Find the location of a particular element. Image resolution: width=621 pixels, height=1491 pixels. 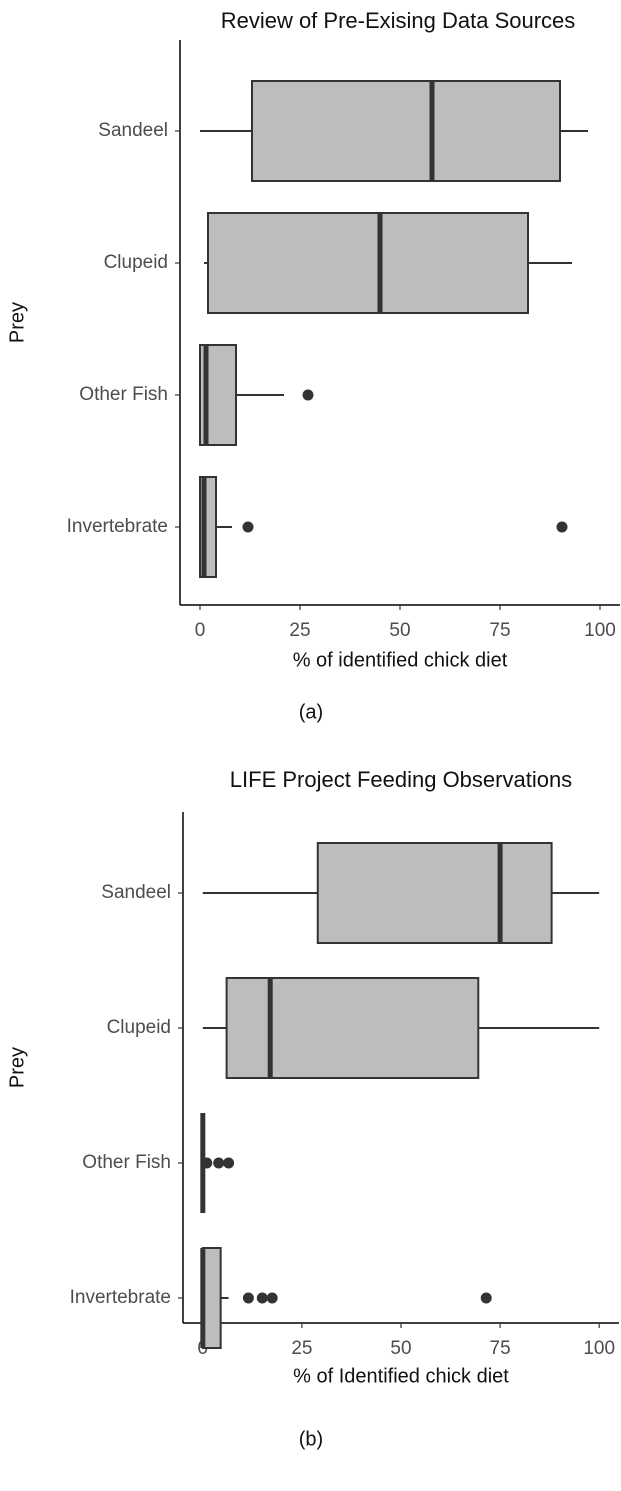

x-axis-label: % of Identified chick diet is located at coordinates (401, 1376).